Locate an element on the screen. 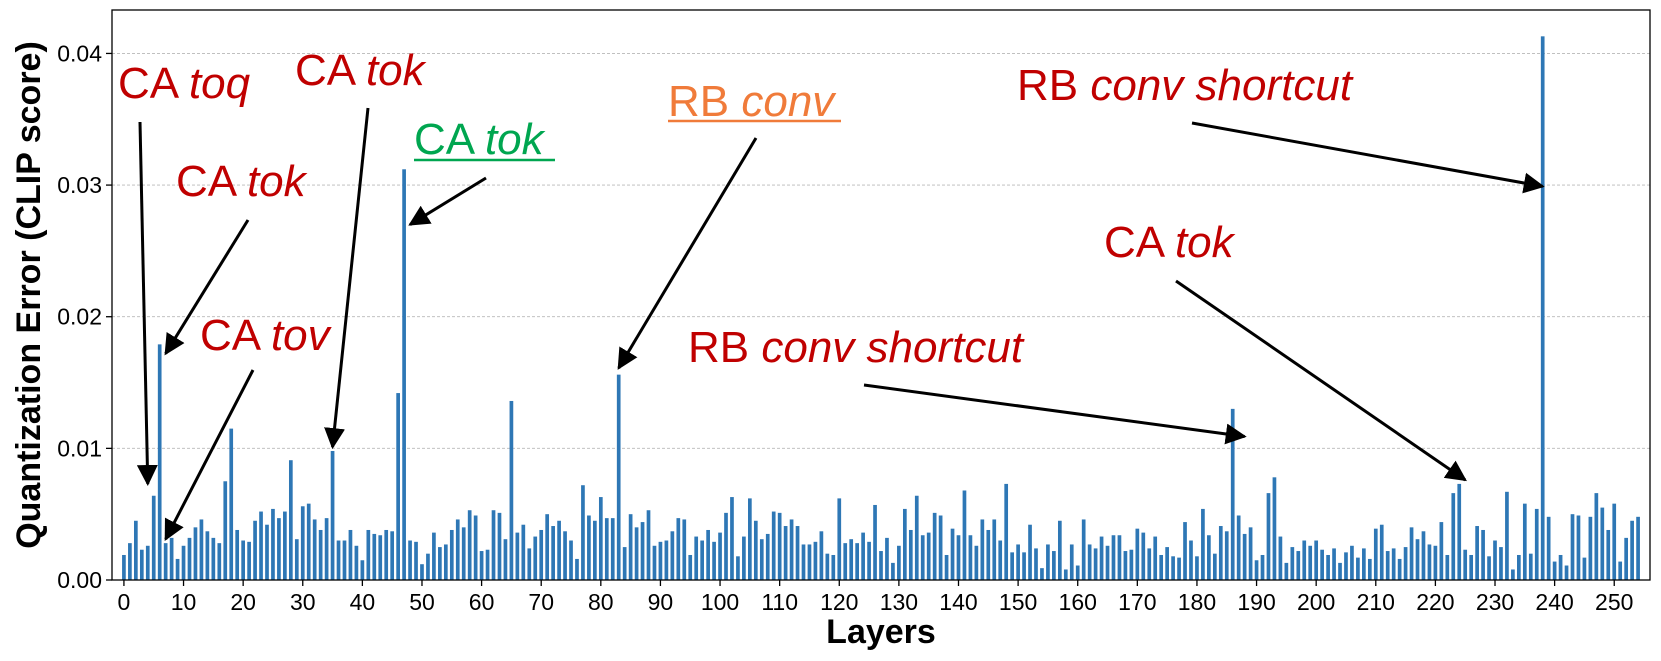 This screenshot has height=661, width=1661. x-tick-label: 60 is located at coordinates (482, 602).